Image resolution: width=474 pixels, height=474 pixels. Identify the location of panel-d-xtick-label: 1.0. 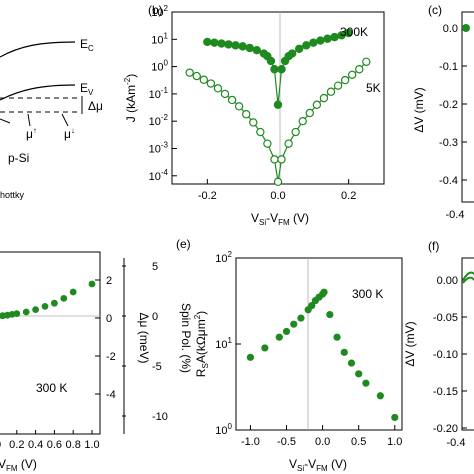
(91, 445).